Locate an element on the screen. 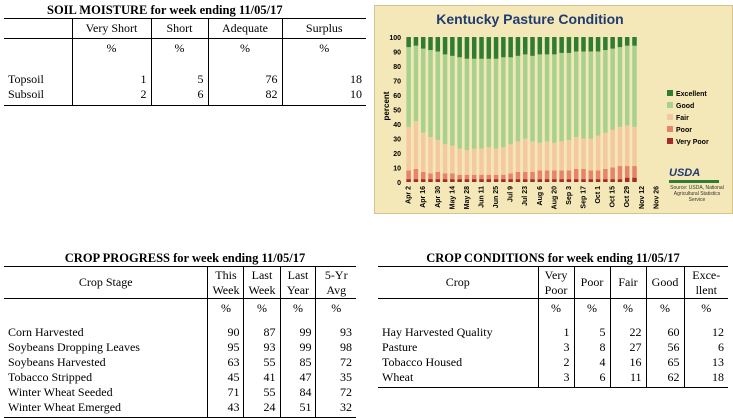 This screenshot has width=733, height=418. x-tick-label: Jul 9 is located at coordinates (511, 194).